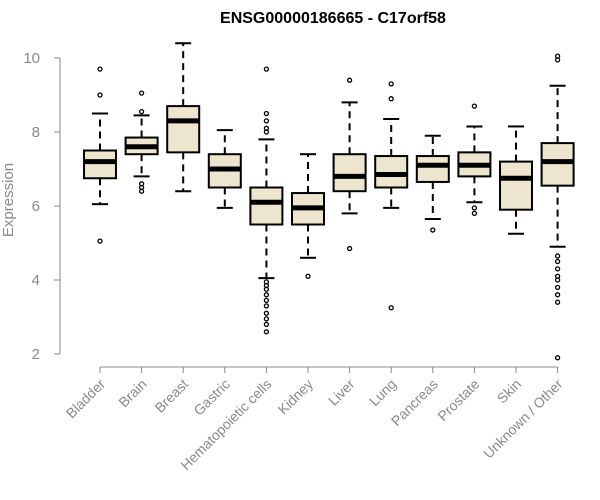  I want to click on box-liver, so click(349, 164).